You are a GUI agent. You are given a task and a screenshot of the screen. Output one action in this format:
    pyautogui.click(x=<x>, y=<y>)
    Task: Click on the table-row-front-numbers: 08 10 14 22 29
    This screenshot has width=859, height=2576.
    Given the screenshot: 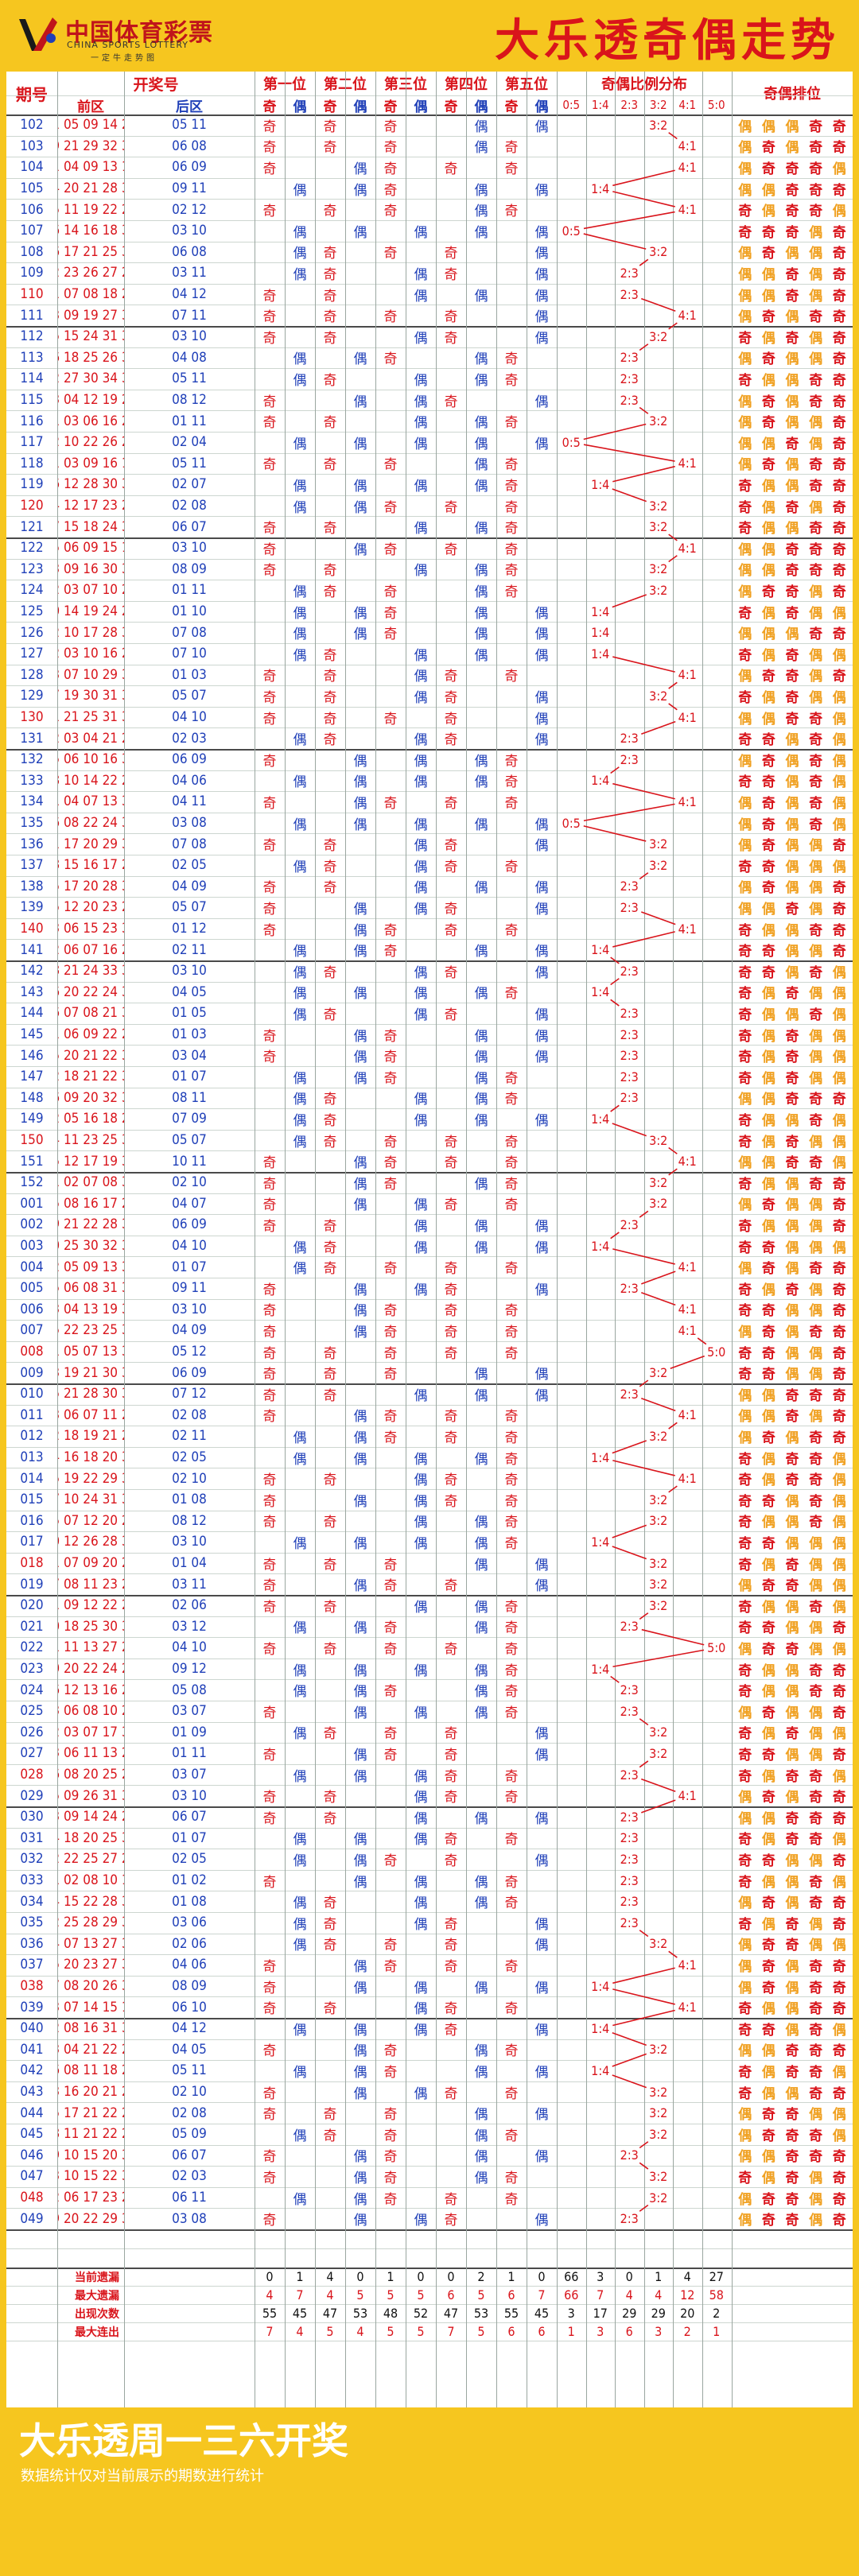 What is the action you would take?
    pyautogui.click(x=90, y=781)
    